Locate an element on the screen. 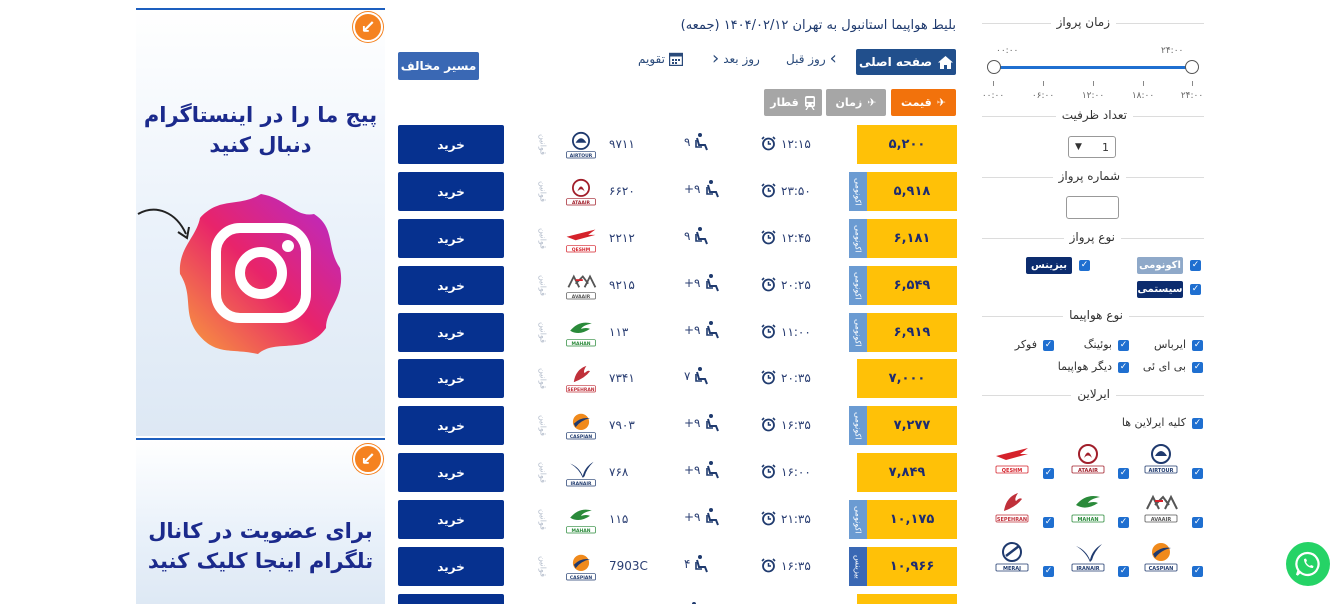  system-checkbox: ✓ is located at coordinates (1195, 289).